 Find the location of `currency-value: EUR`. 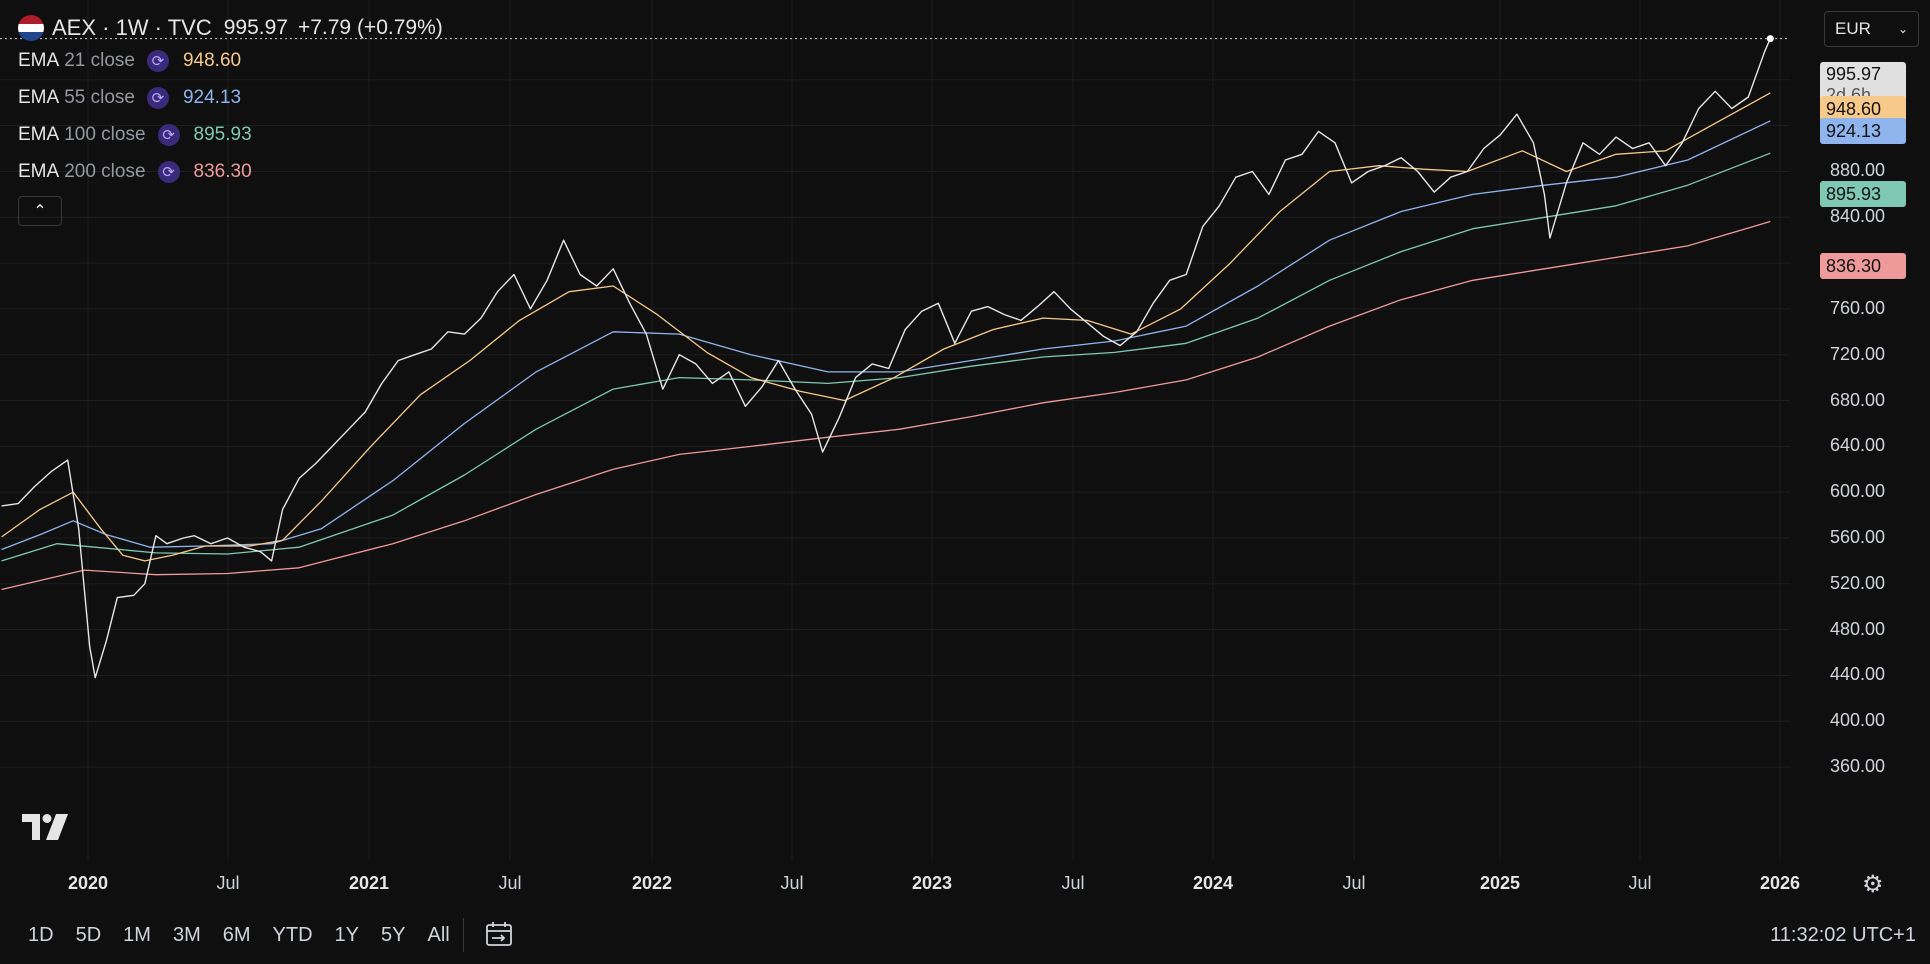

currency-value: EUR is located at coordinates (1853, 28).